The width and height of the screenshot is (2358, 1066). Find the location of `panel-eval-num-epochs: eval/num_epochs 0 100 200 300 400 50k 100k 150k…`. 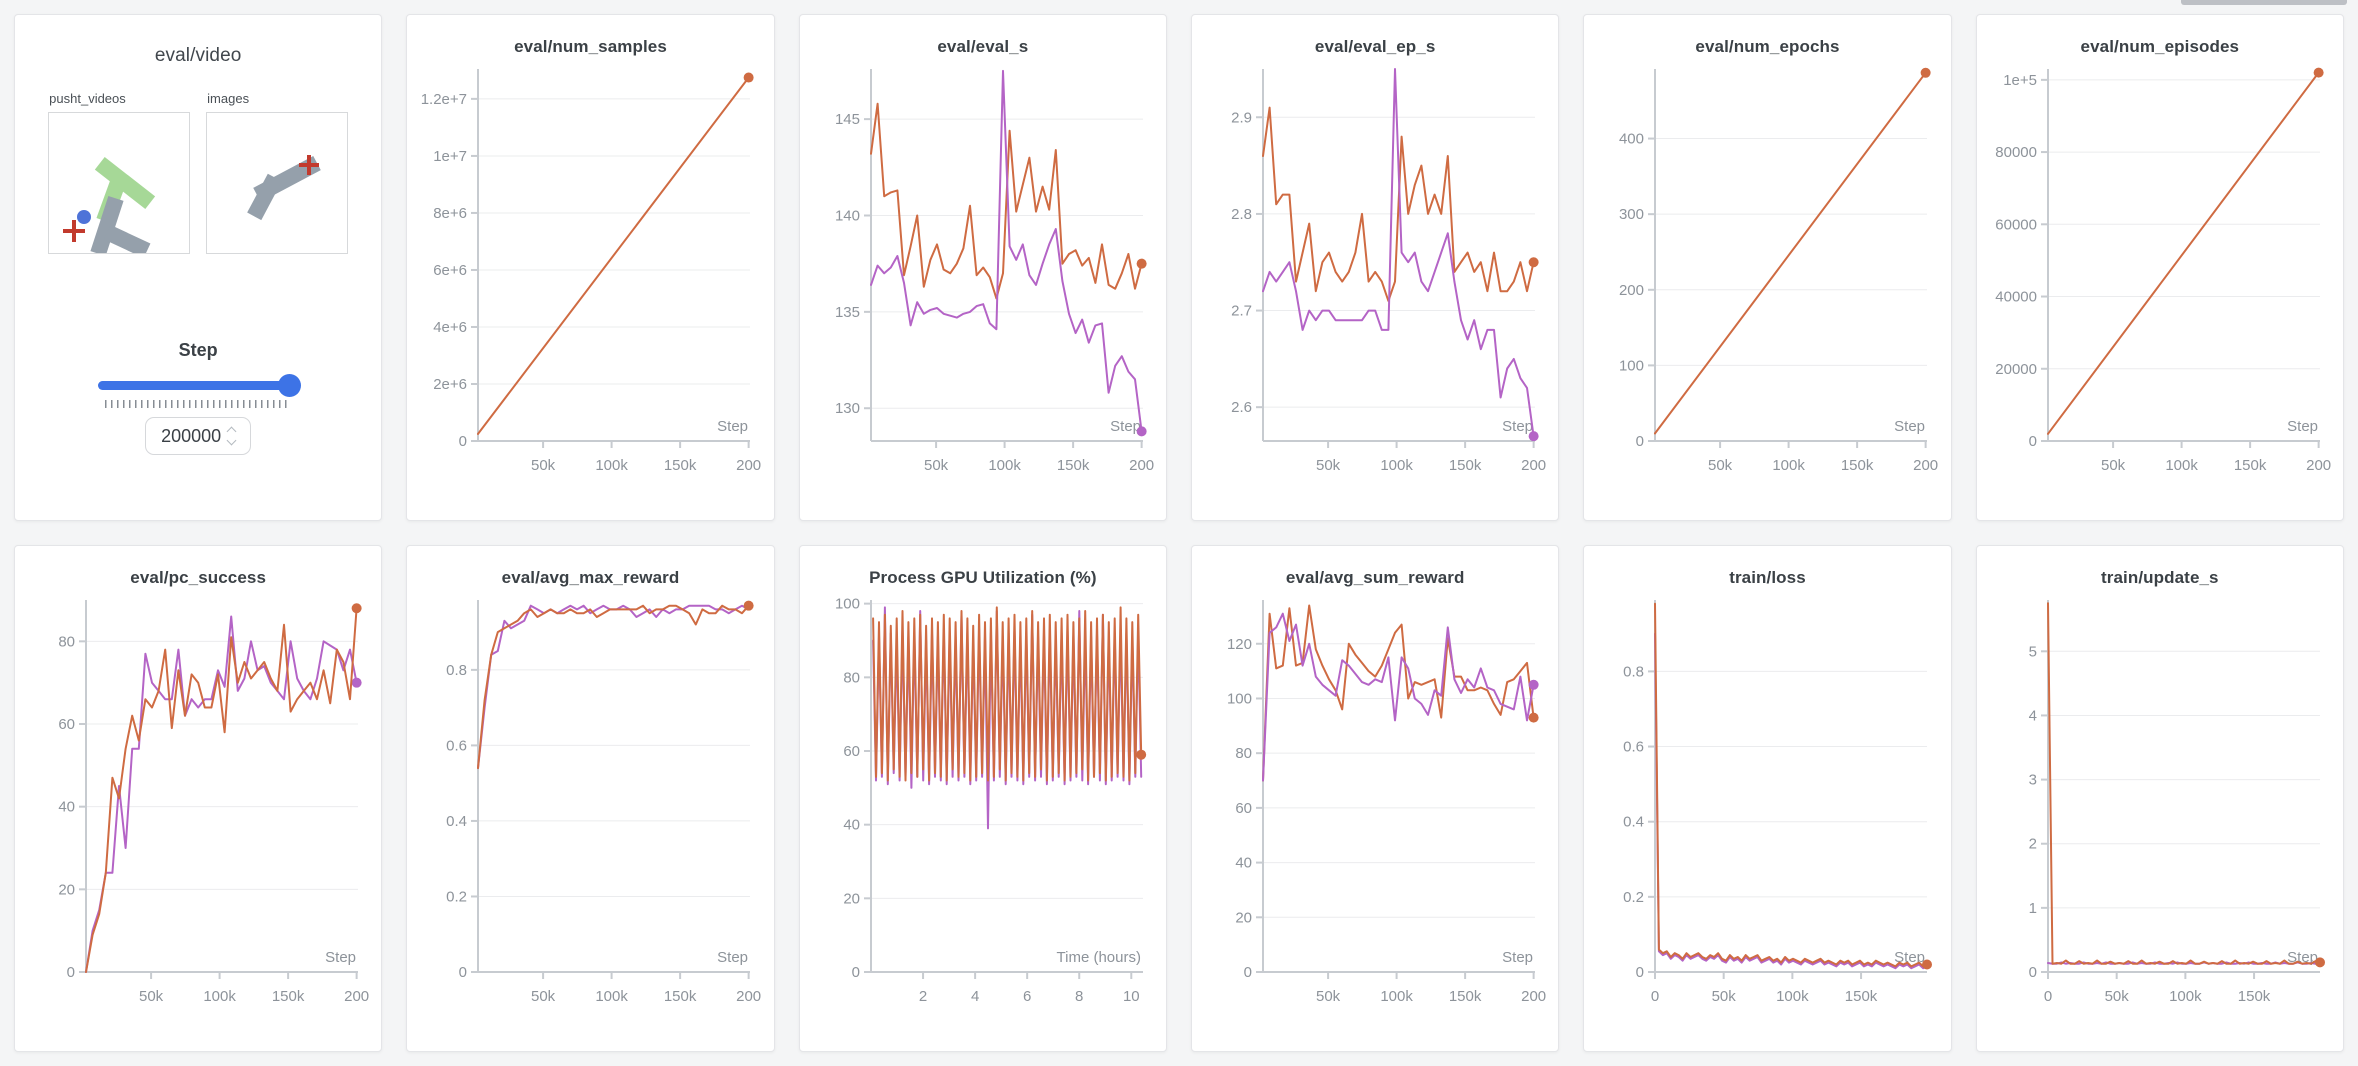

panel-eval-num-epochs: eval/num_epochs 0 100 200 300 400 50k 100k 150k… is located at coordinates (1767, 267).